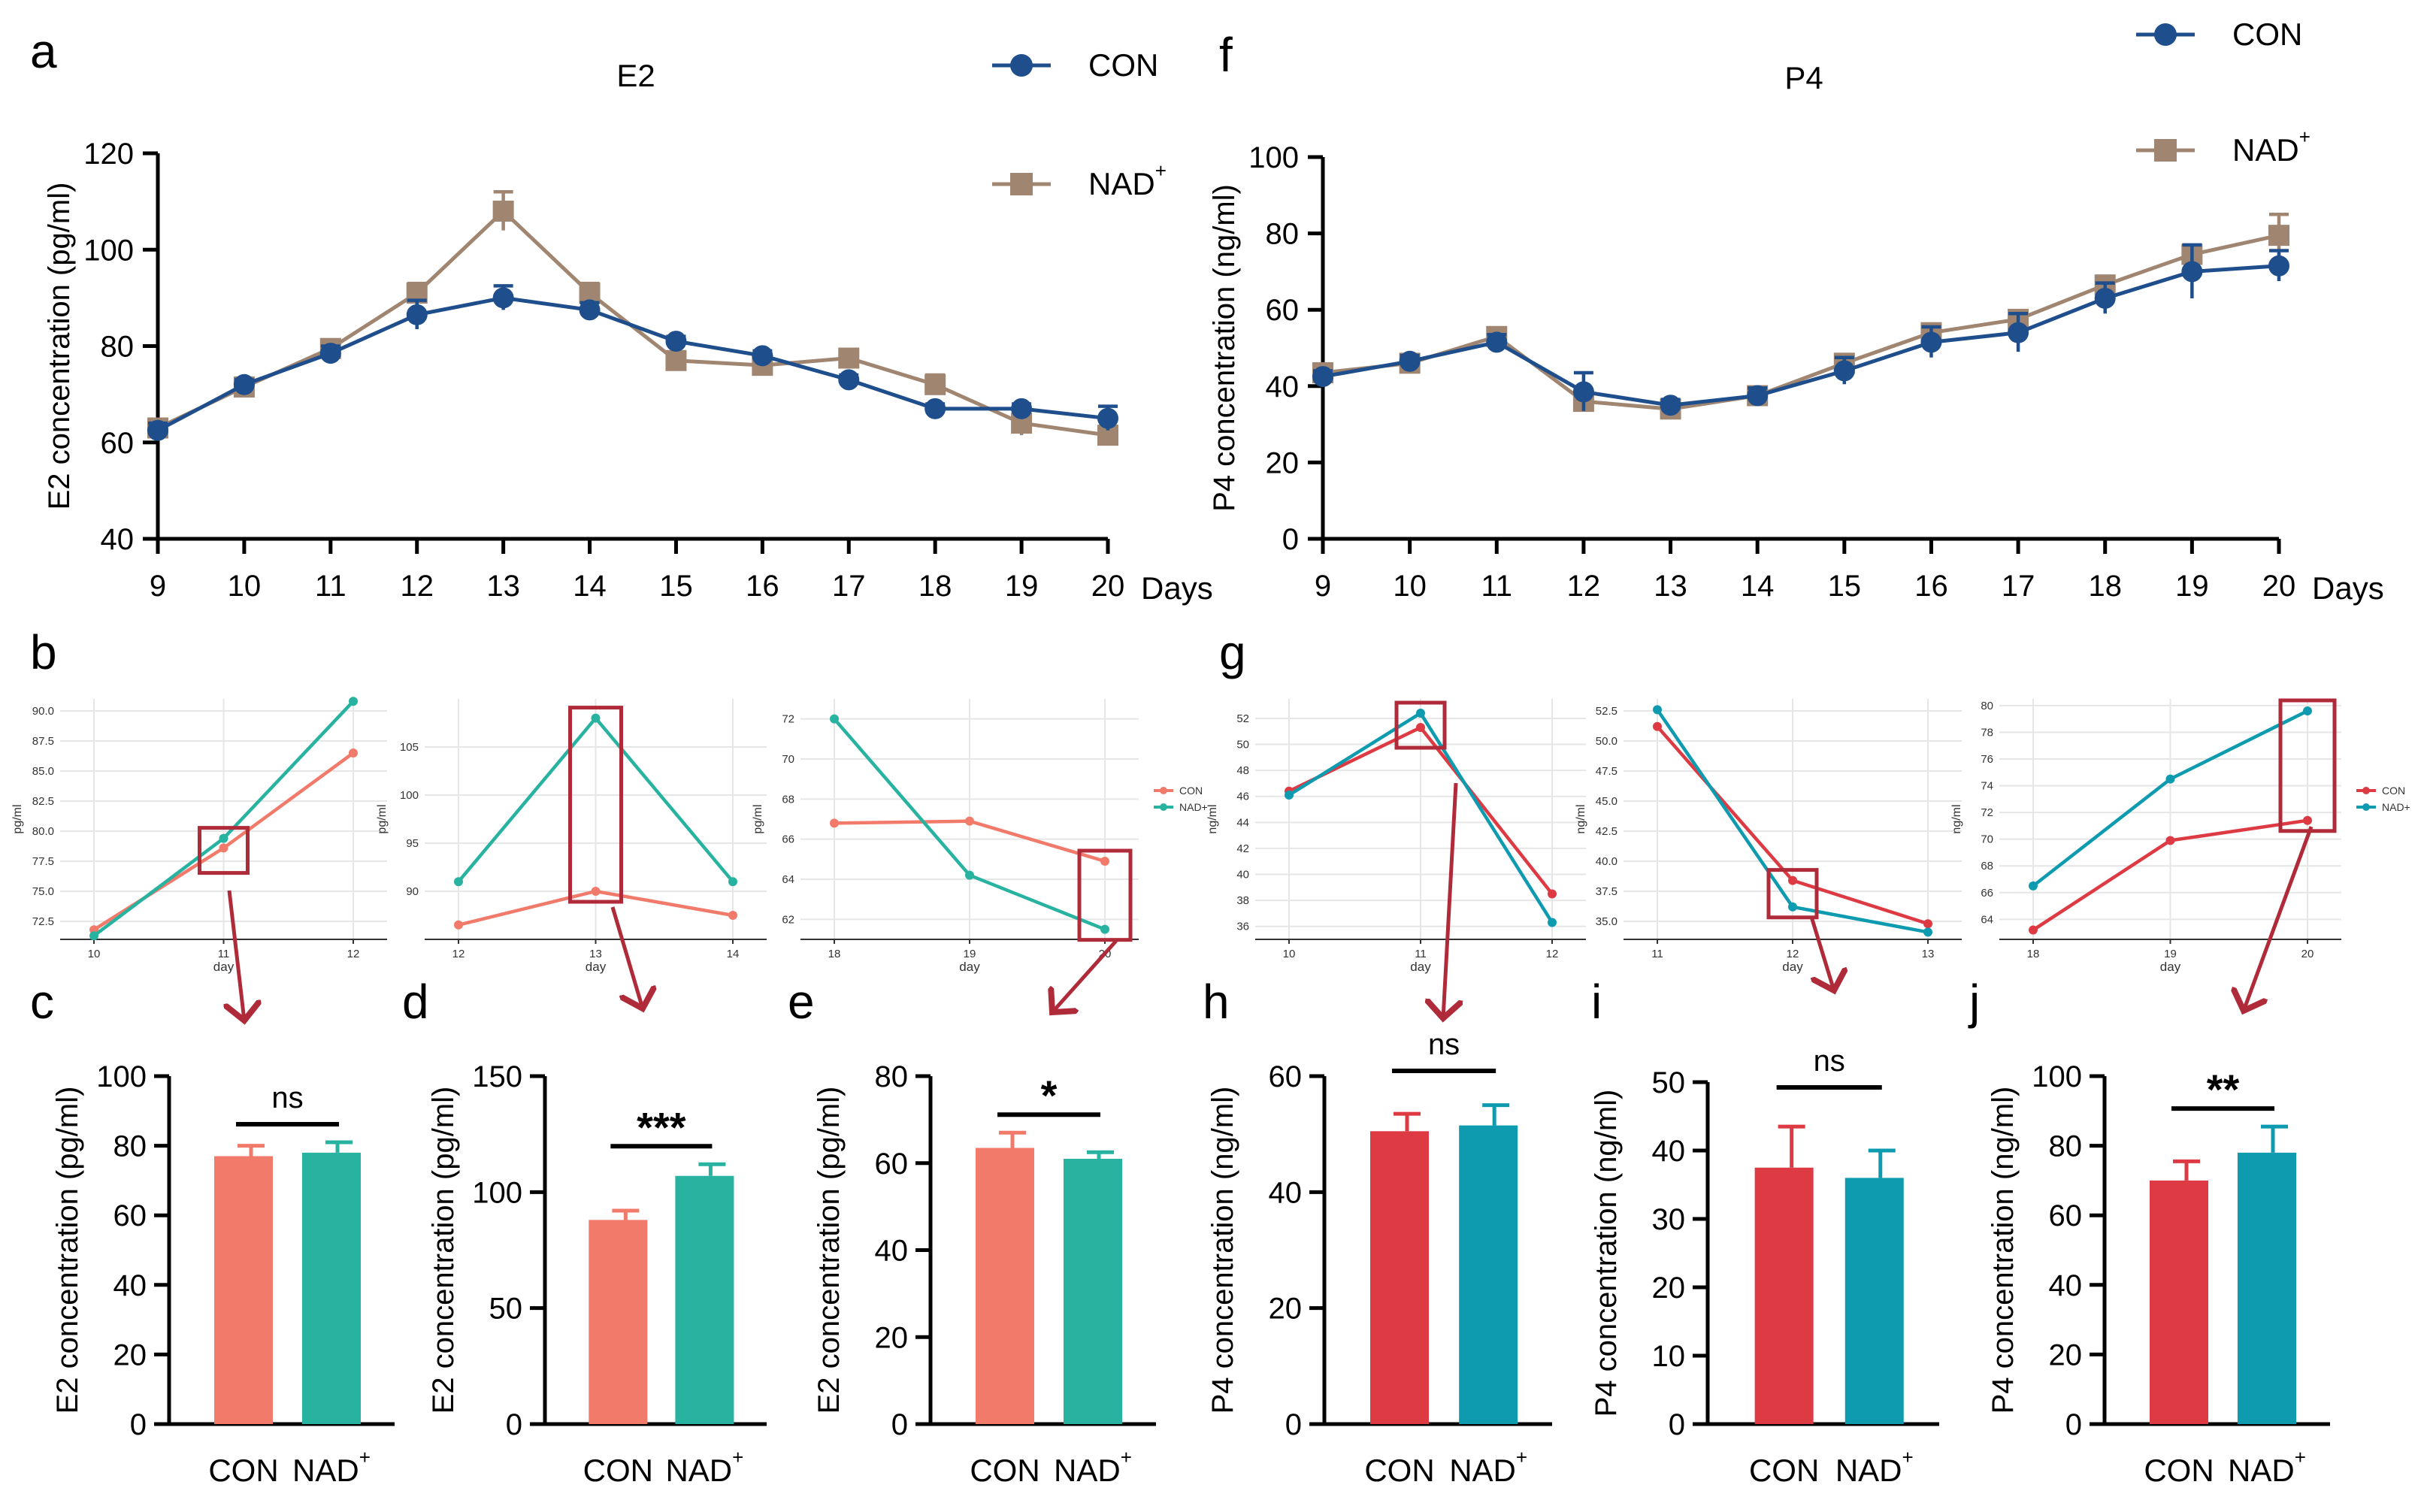 The width and height of the screenshot is (2427, 1512). I want to click on y-tick-label: 42, so click(1242, 849).